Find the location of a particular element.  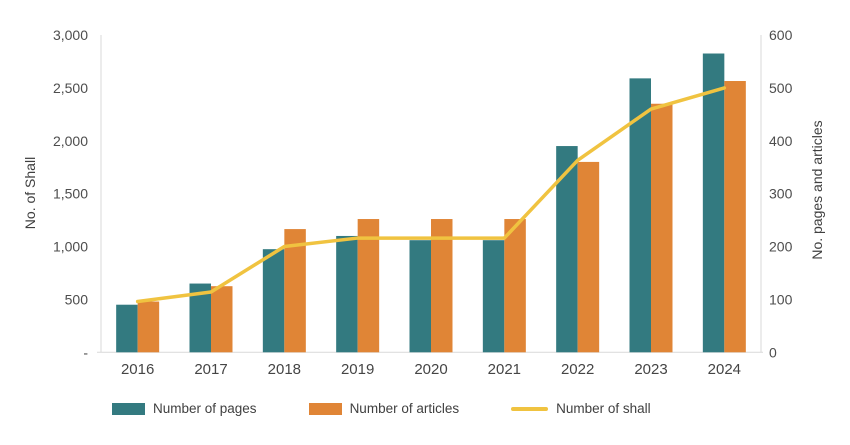

x-axis-tick-label: 2016 is located at coordinates (137, 369).